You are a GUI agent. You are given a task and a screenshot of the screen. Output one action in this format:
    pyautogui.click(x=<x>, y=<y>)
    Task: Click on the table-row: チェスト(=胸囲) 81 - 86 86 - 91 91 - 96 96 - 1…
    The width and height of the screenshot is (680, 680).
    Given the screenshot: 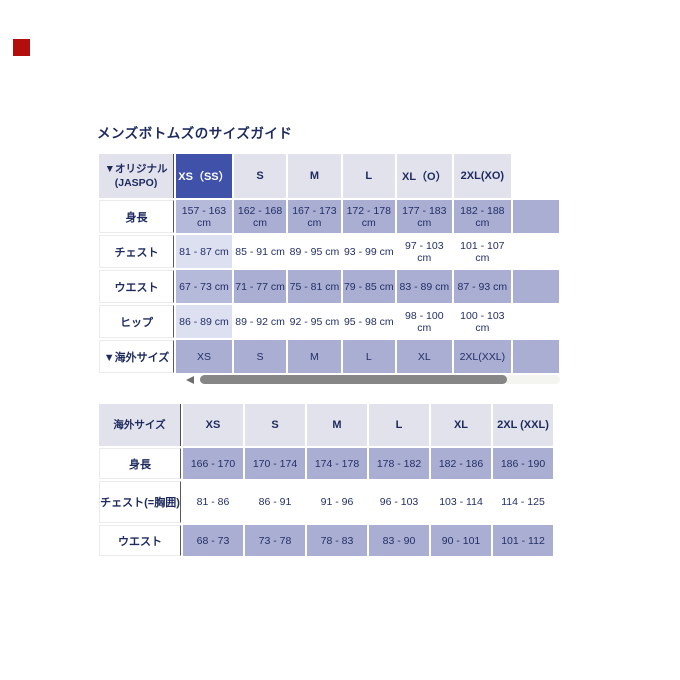 What is the action you would take?
    pyautogui.click(x=326, y=502)
    